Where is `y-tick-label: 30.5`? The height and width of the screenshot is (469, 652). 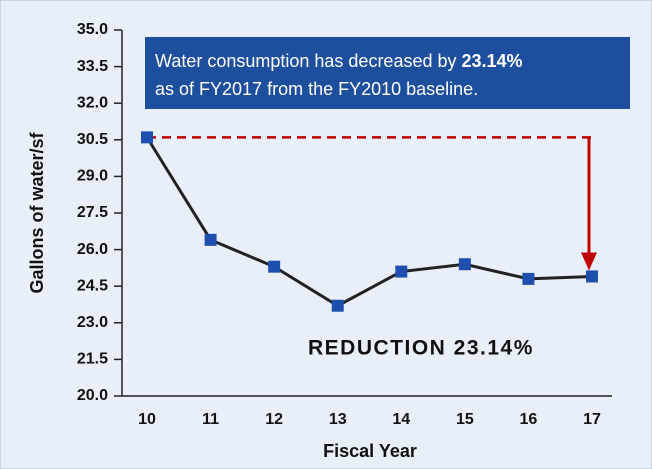
y-tick-label: 30.5 is located at coordinates (92, 139).